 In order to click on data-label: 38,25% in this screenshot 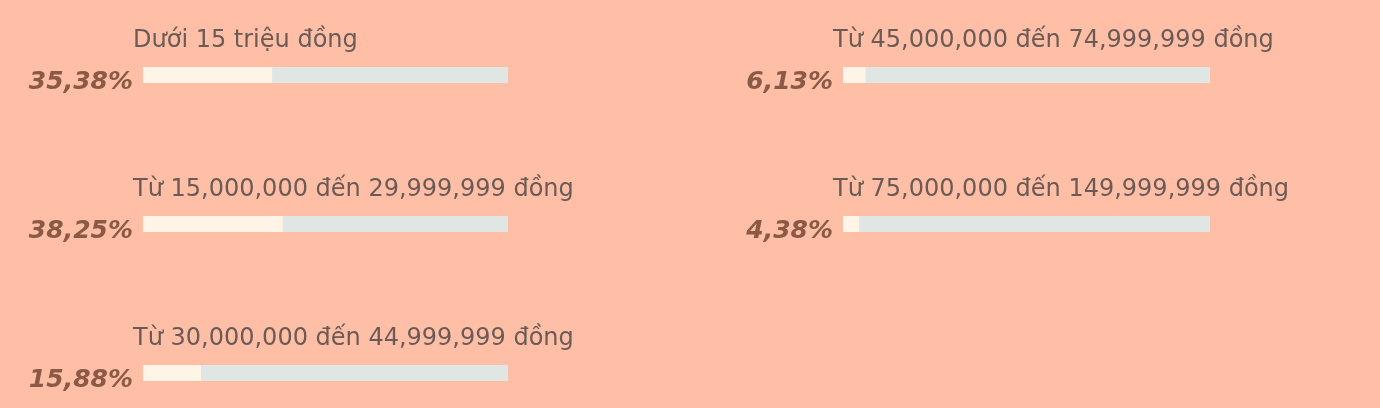, I will do `click(80, 229)`.